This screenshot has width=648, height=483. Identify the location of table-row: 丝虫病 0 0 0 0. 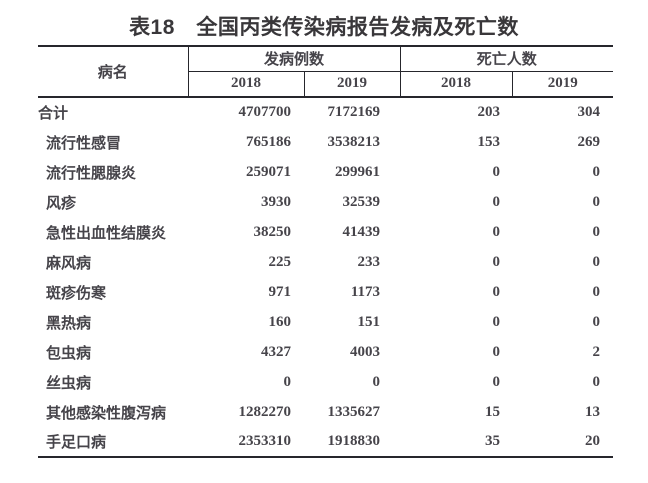
(325, 382).